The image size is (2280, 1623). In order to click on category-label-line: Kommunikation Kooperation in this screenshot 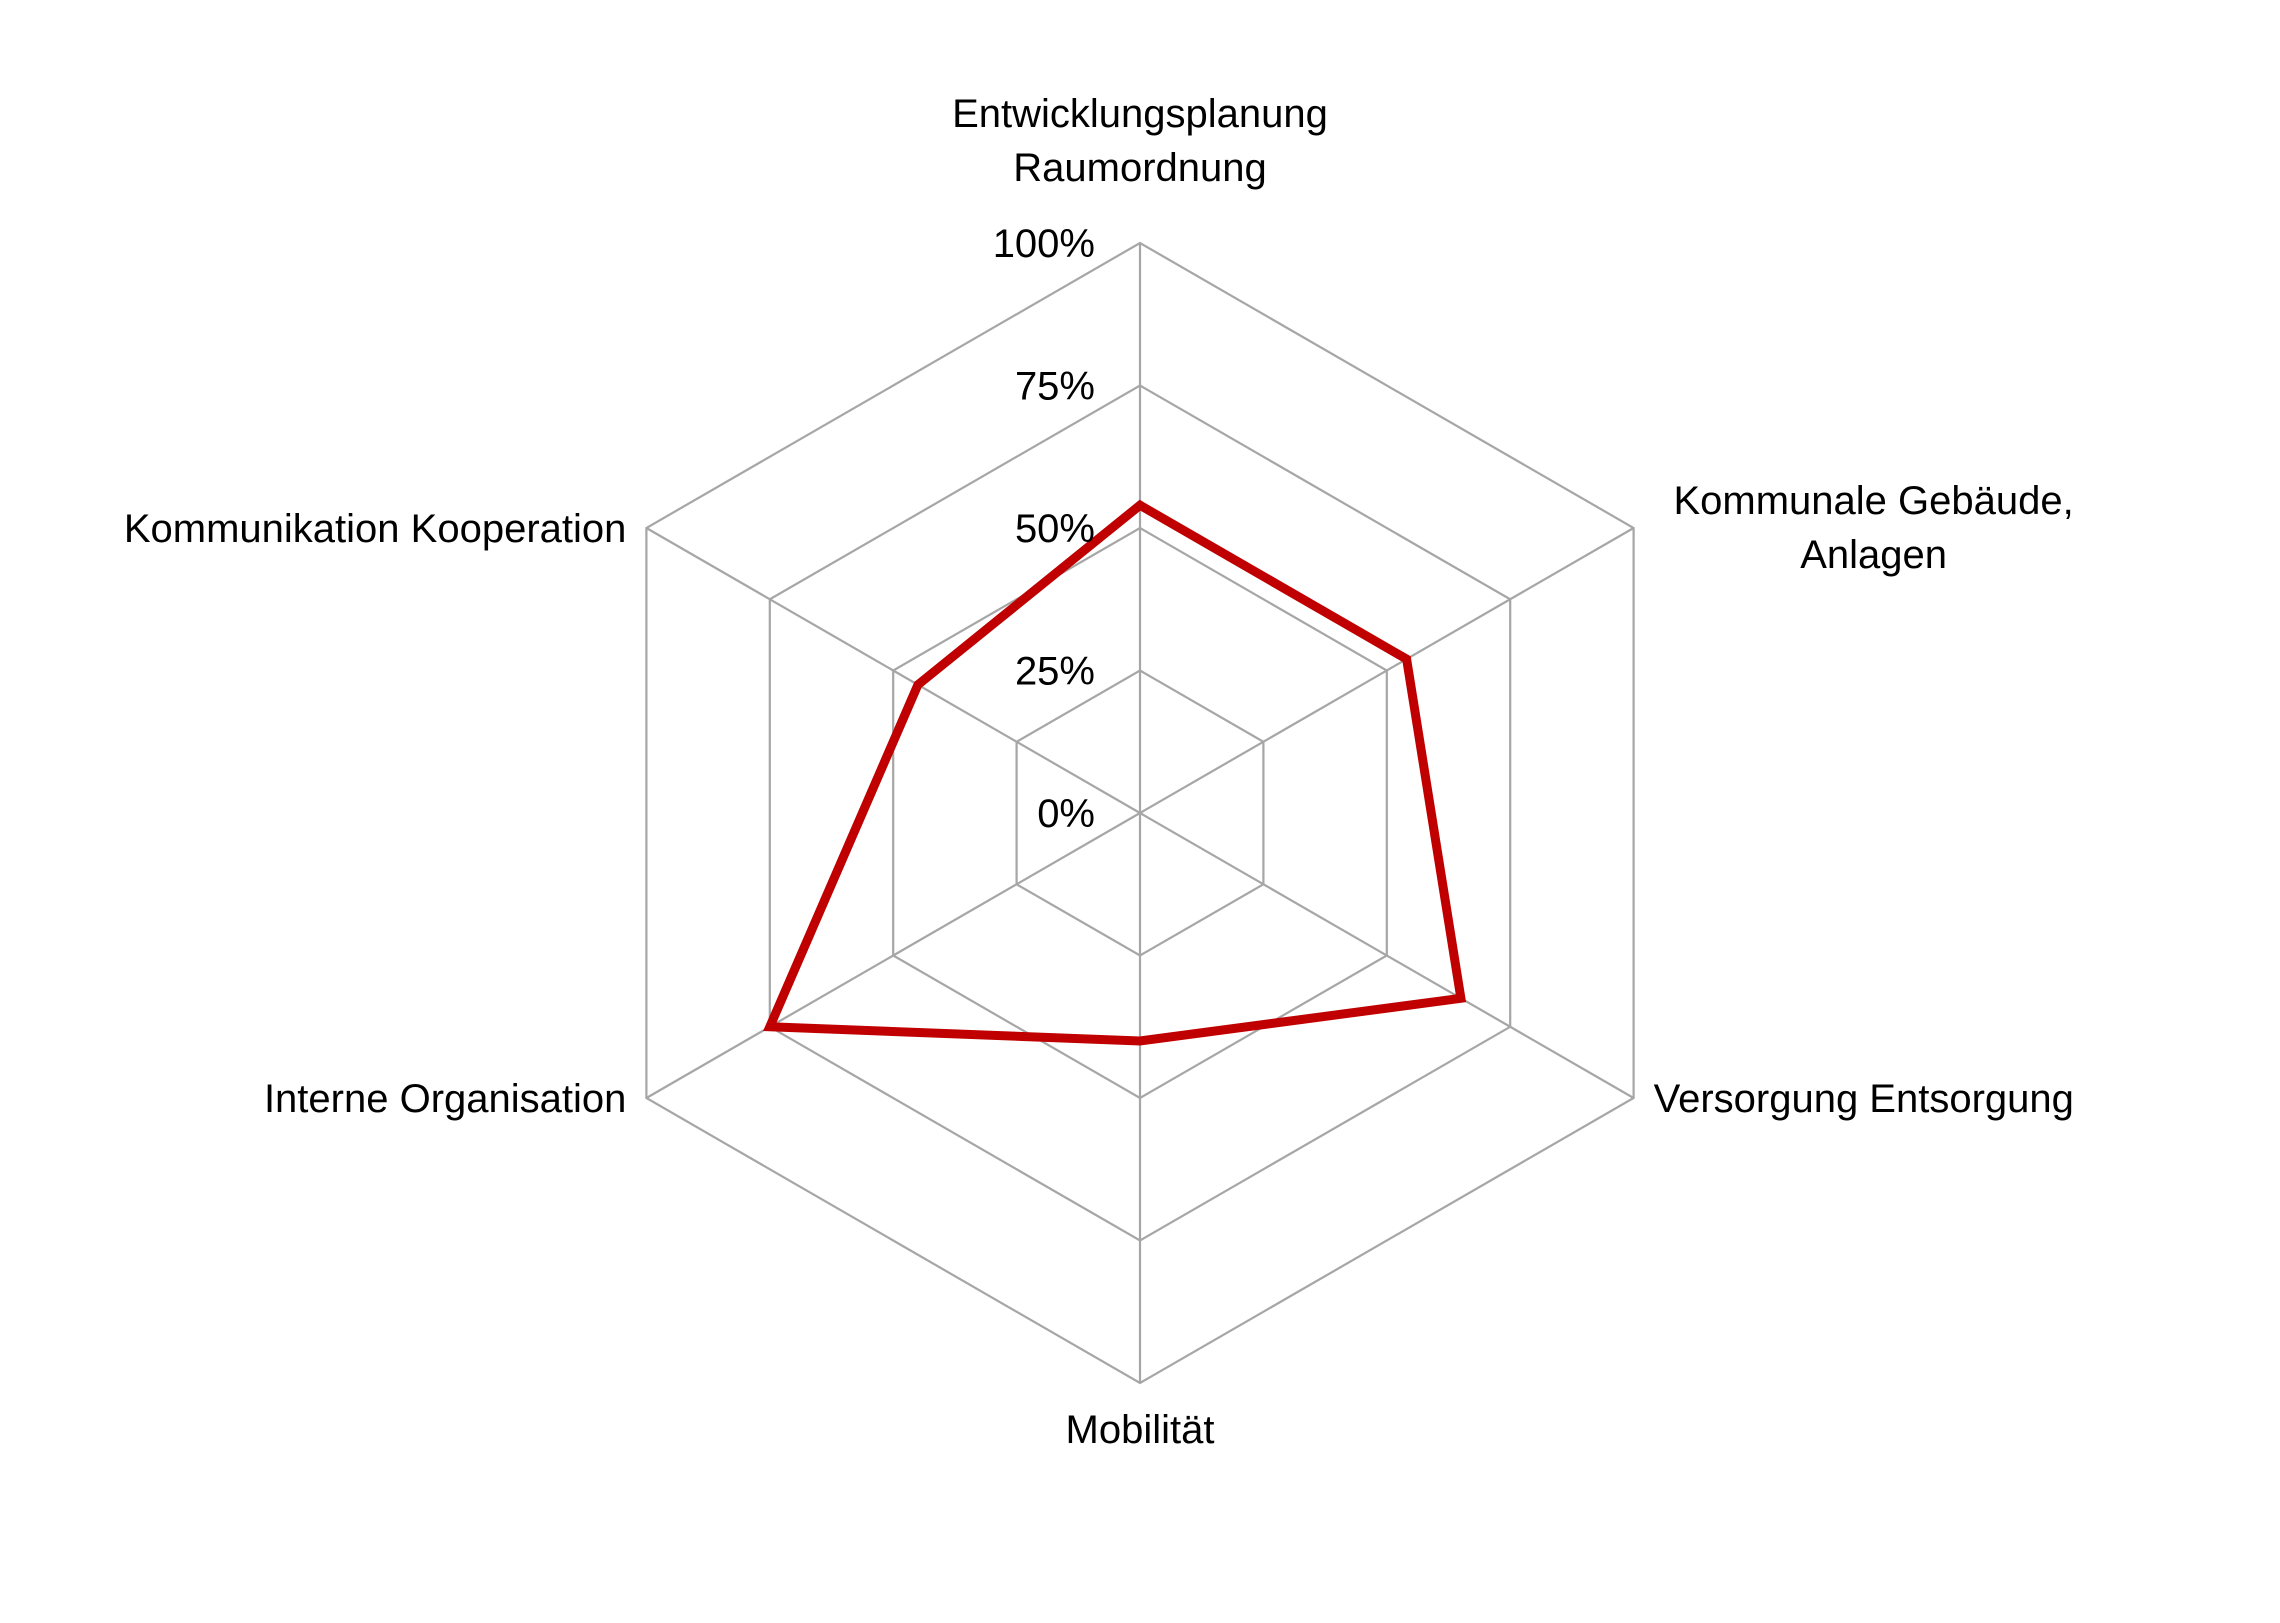, I will do `click(375, 529)`.